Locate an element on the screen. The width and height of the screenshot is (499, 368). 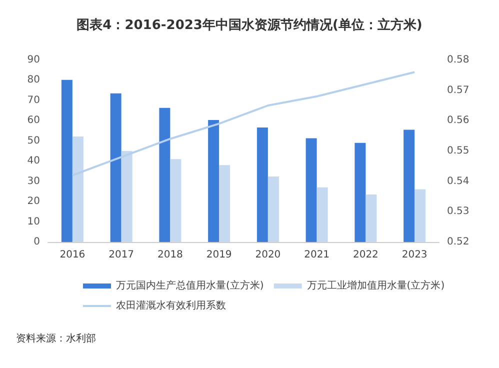
y2-tick-label: 0.53 is located at coordinates (458, 212).